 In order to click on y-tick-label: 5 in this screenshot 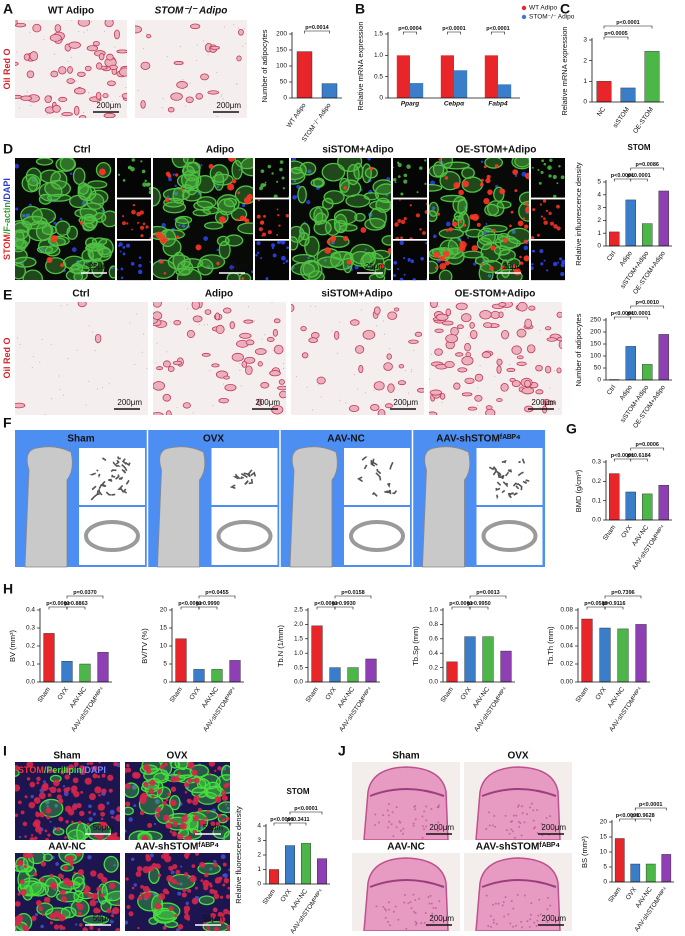, I will do `click(605, 867)`.